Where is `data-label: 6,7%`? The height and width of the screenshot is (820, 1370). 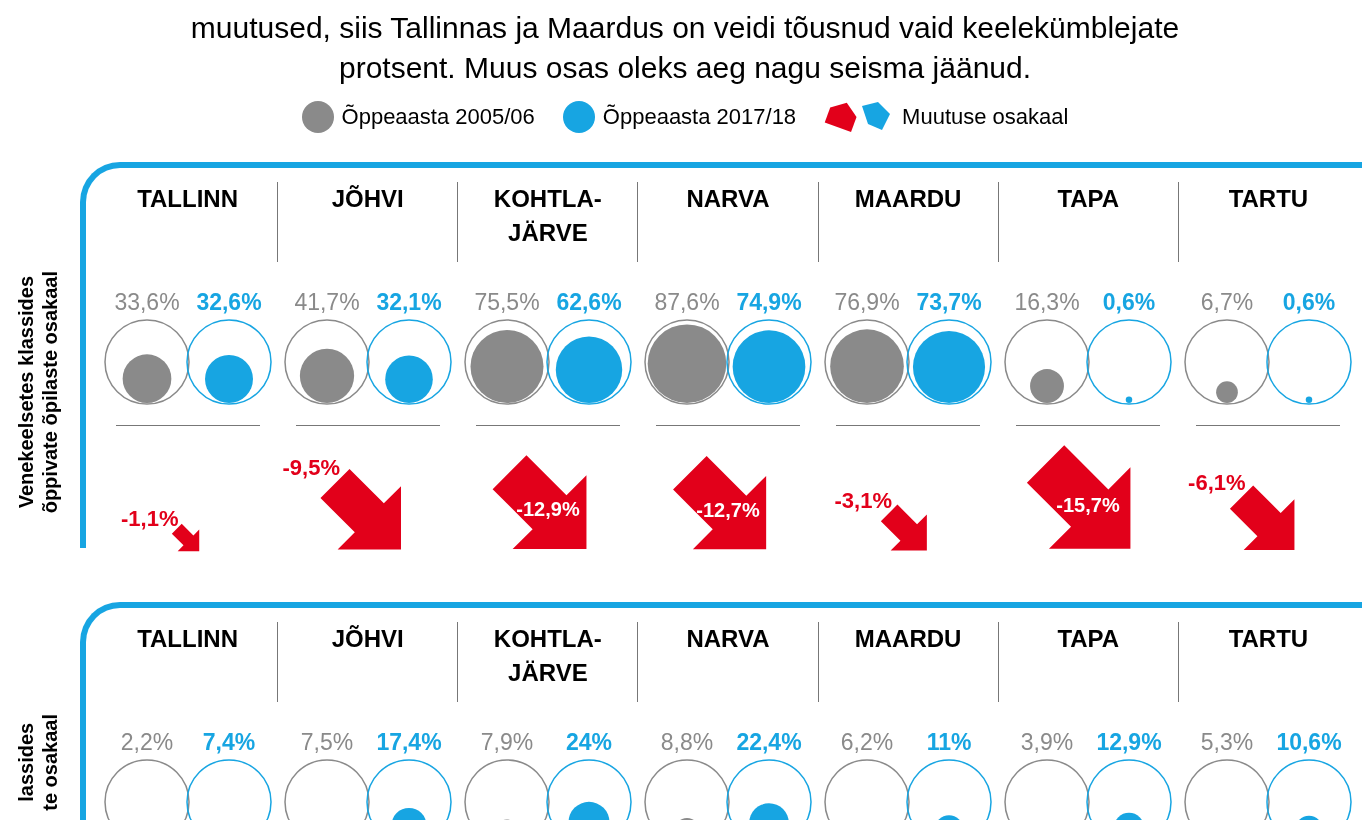 data-label: 6,7% is located at coordinates (1227, 302).